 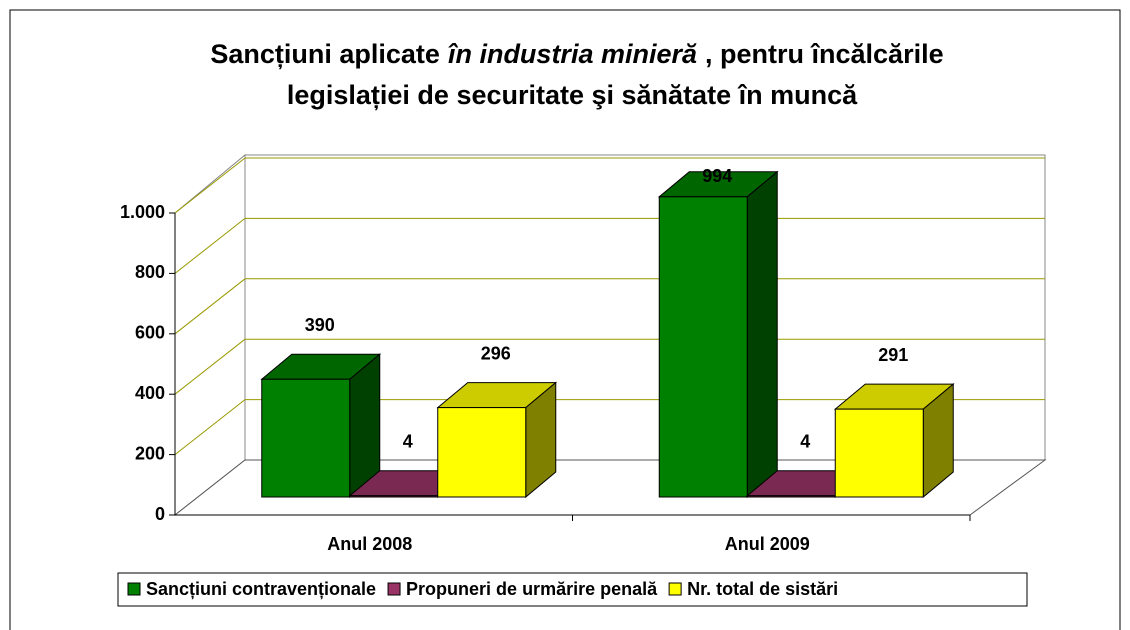 I want to click on legend-box, so click(x=572, y=589).